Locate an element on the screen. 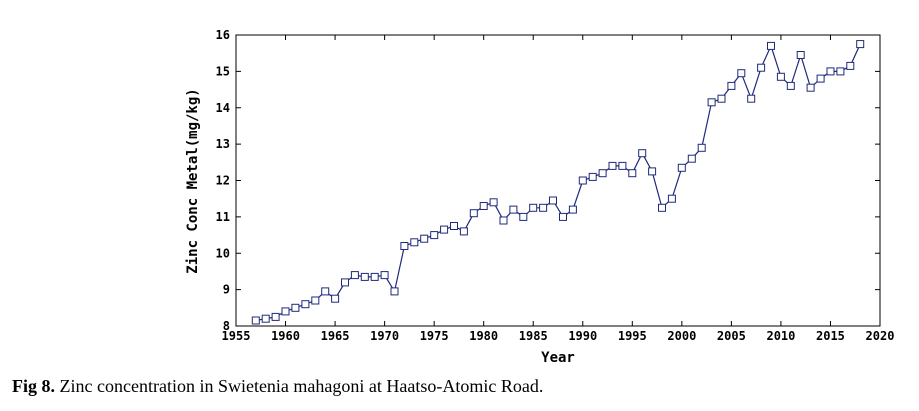 This screenshot has width=919, height=411. x-axis-title: Year is located at coordinates (558, 358).